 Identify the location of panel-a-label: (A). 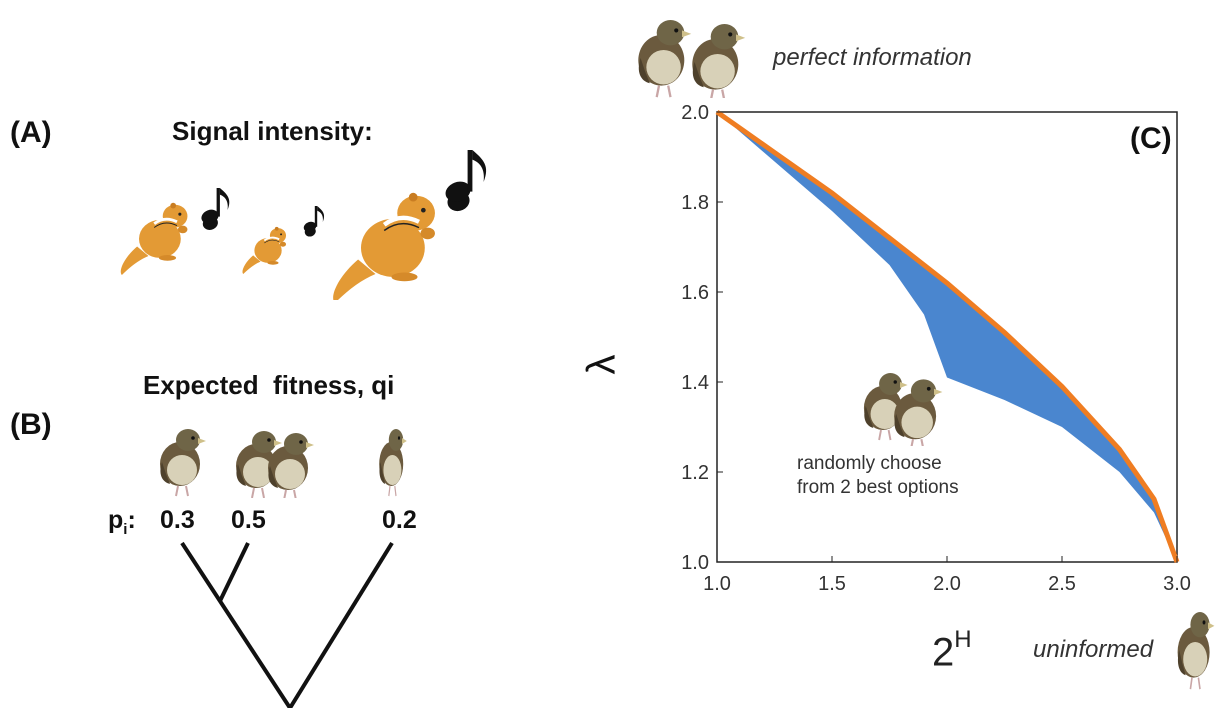
(31, 132).